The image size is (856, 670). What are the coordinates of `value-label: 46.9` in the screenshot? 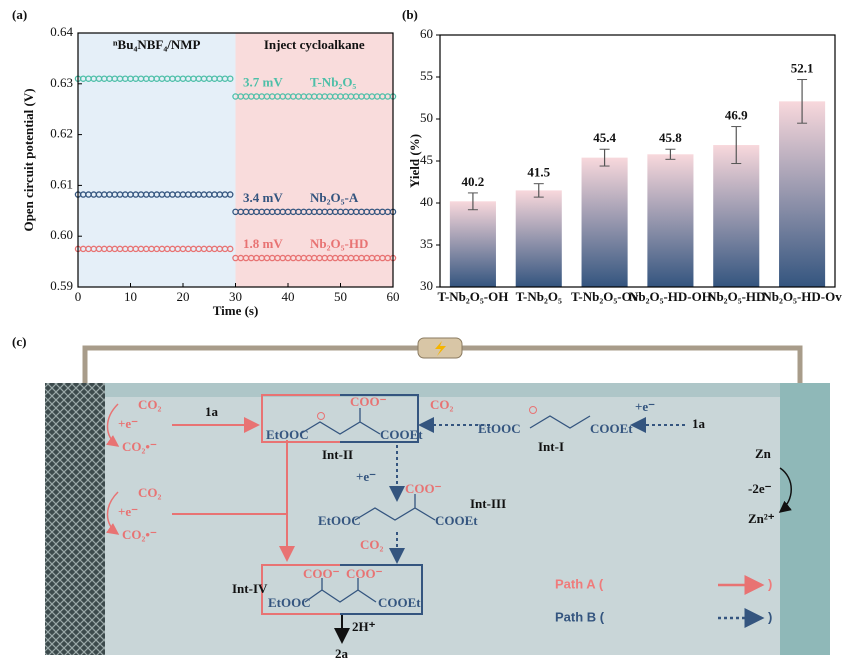 It's located at (736, 115).